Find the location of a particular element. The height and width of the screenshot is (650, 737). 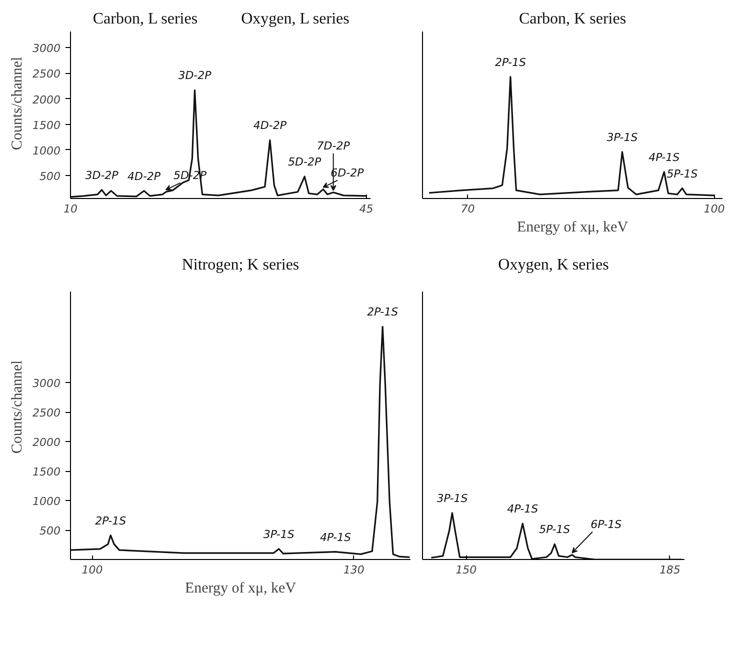

text: Carbon, L series is located at coordinates (145, 19).